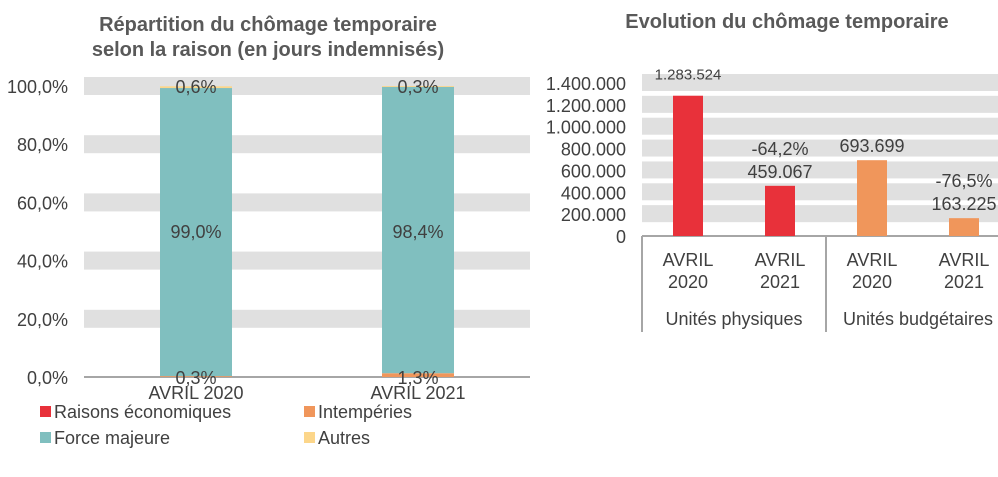 This screenshot has height=477, width=998. Describe the element at coordinates (593, 150) in the screenshot. I see `y-tick-label: 800.000` at that location.